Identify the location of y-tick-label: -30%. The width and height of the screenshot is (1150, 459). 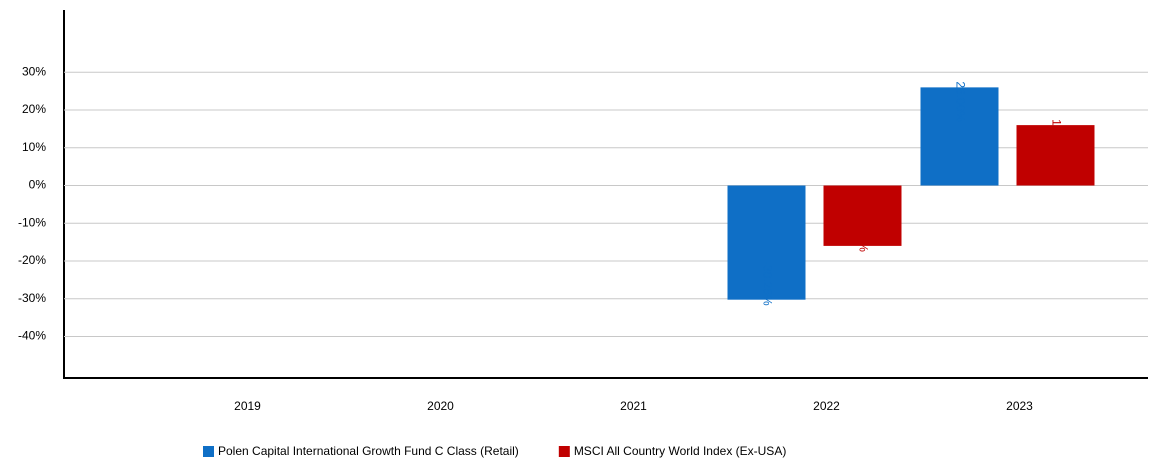
(32, 298).